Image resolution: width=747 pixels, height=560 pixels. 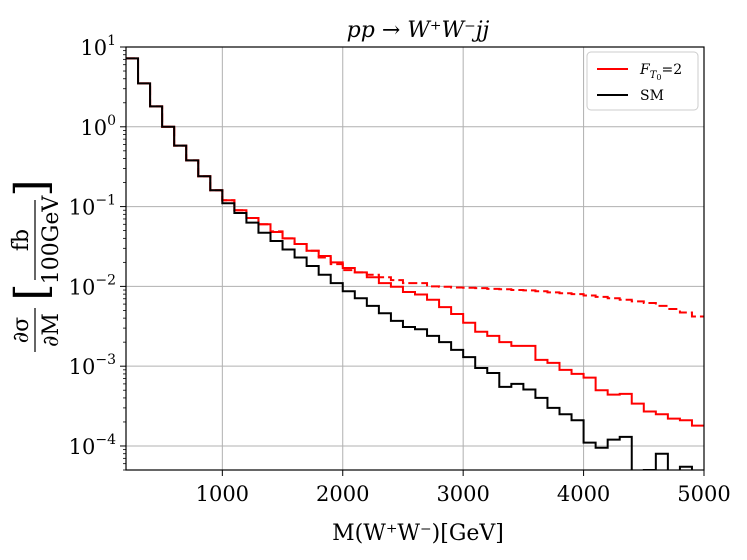 I want to click on y-tick-label-0: 10¹, so click(x=98, y=46).